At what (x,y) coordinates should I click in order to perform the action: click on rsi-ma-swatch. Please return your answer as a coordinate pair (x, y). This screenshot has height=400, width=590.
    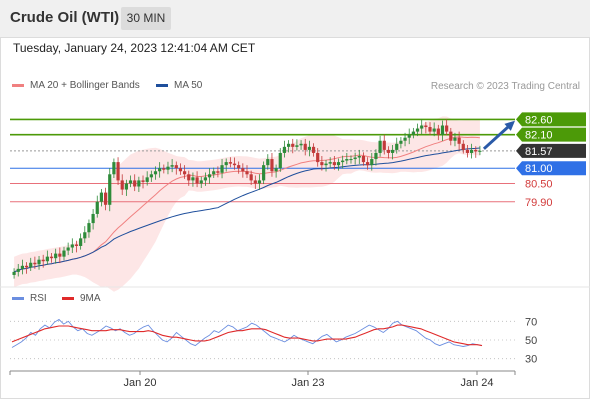
    Looking at the image, I should click on (68, 298).